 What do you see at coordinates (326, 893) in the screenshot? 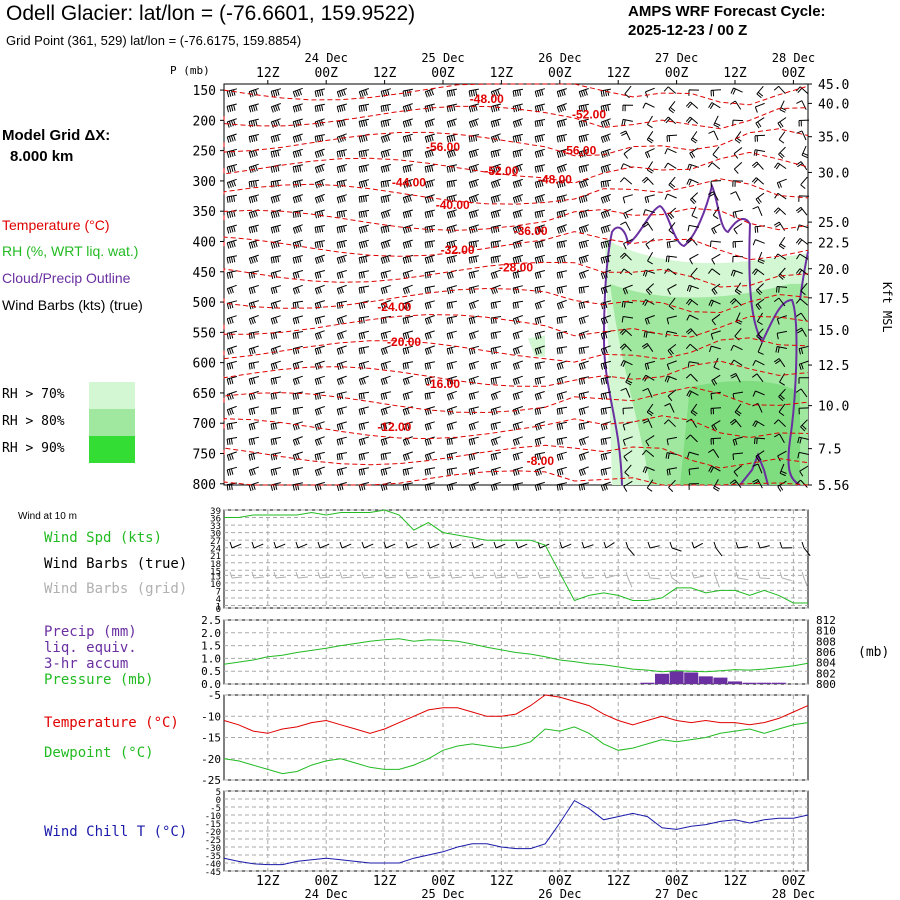
I see `date-label-bottom: 24 Dec` at bounding box center [326, 893].